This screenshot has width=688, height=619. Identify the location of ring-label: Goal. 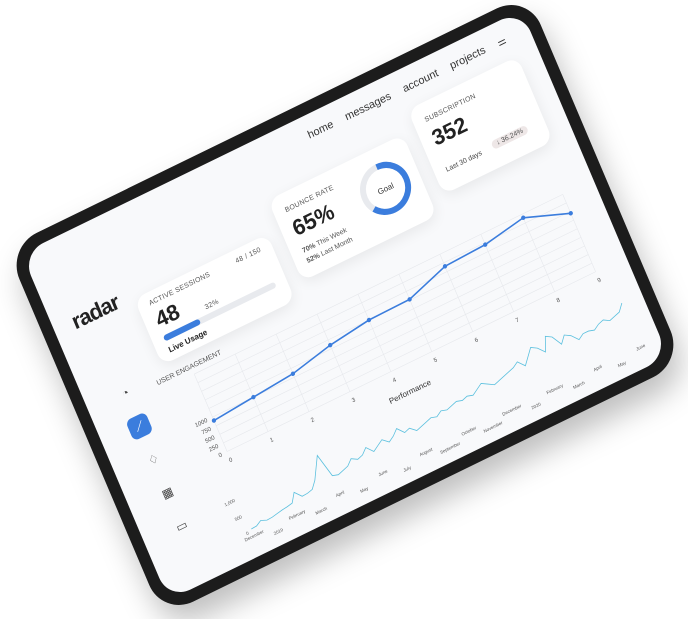
(385, 189).